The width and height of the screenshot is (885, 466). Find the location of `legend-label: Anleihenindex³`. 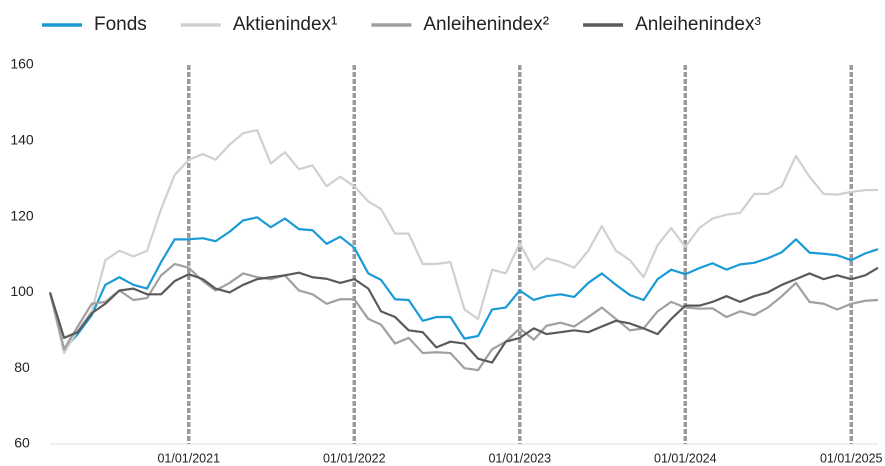

legend-label: Anleihenindex³ is located at coordinates (698, 24).